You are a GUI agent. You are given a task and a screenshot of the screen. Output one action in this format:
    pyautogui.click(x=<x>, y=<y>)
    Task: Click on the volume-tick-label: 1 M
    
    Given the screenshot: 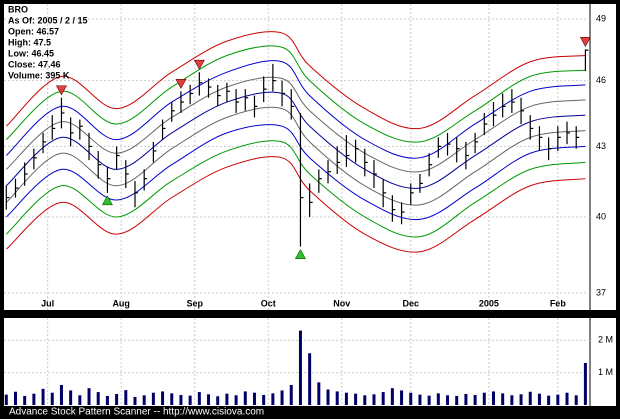 What is the action you would take?
    pyautogui.click(x=605, y=372)
    